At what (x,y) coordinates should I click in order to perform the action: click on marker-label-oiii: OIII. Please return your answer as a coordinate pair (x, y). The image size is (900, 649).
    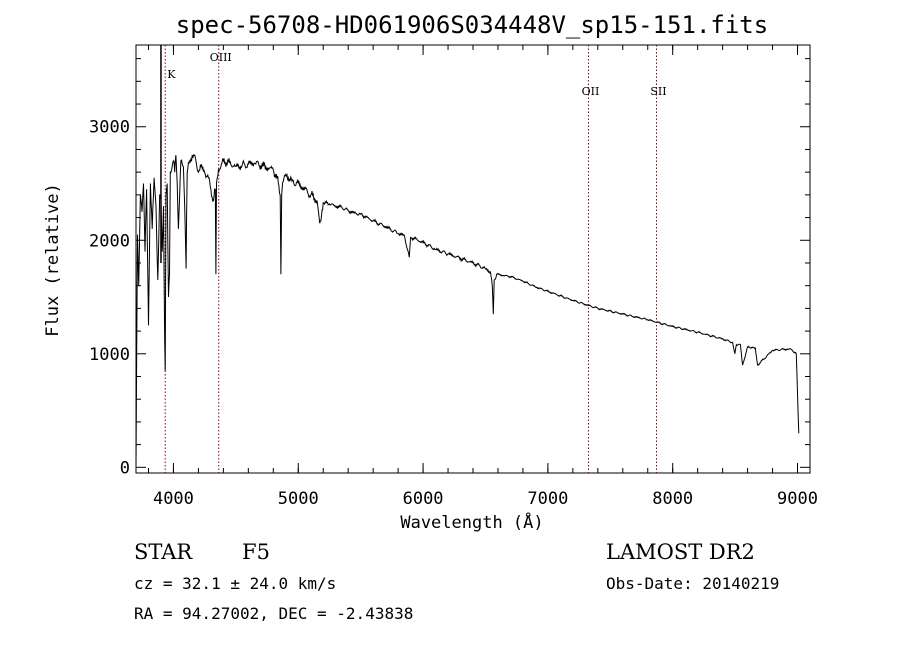
    Looking at the image, I should click on (221, 57).